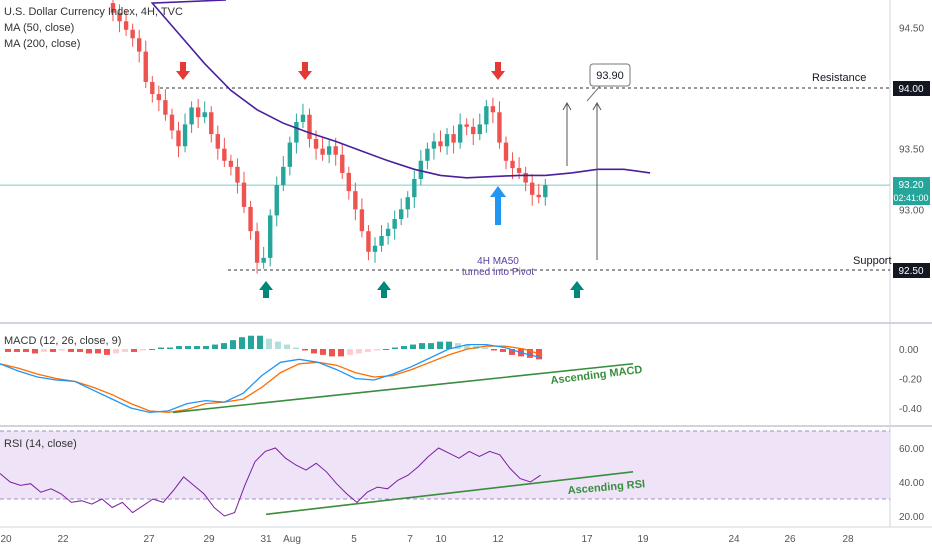  Describe the element at coordinates (910, 380) in the screenshot. I see `macd-tick-label: -0.20` at that location.